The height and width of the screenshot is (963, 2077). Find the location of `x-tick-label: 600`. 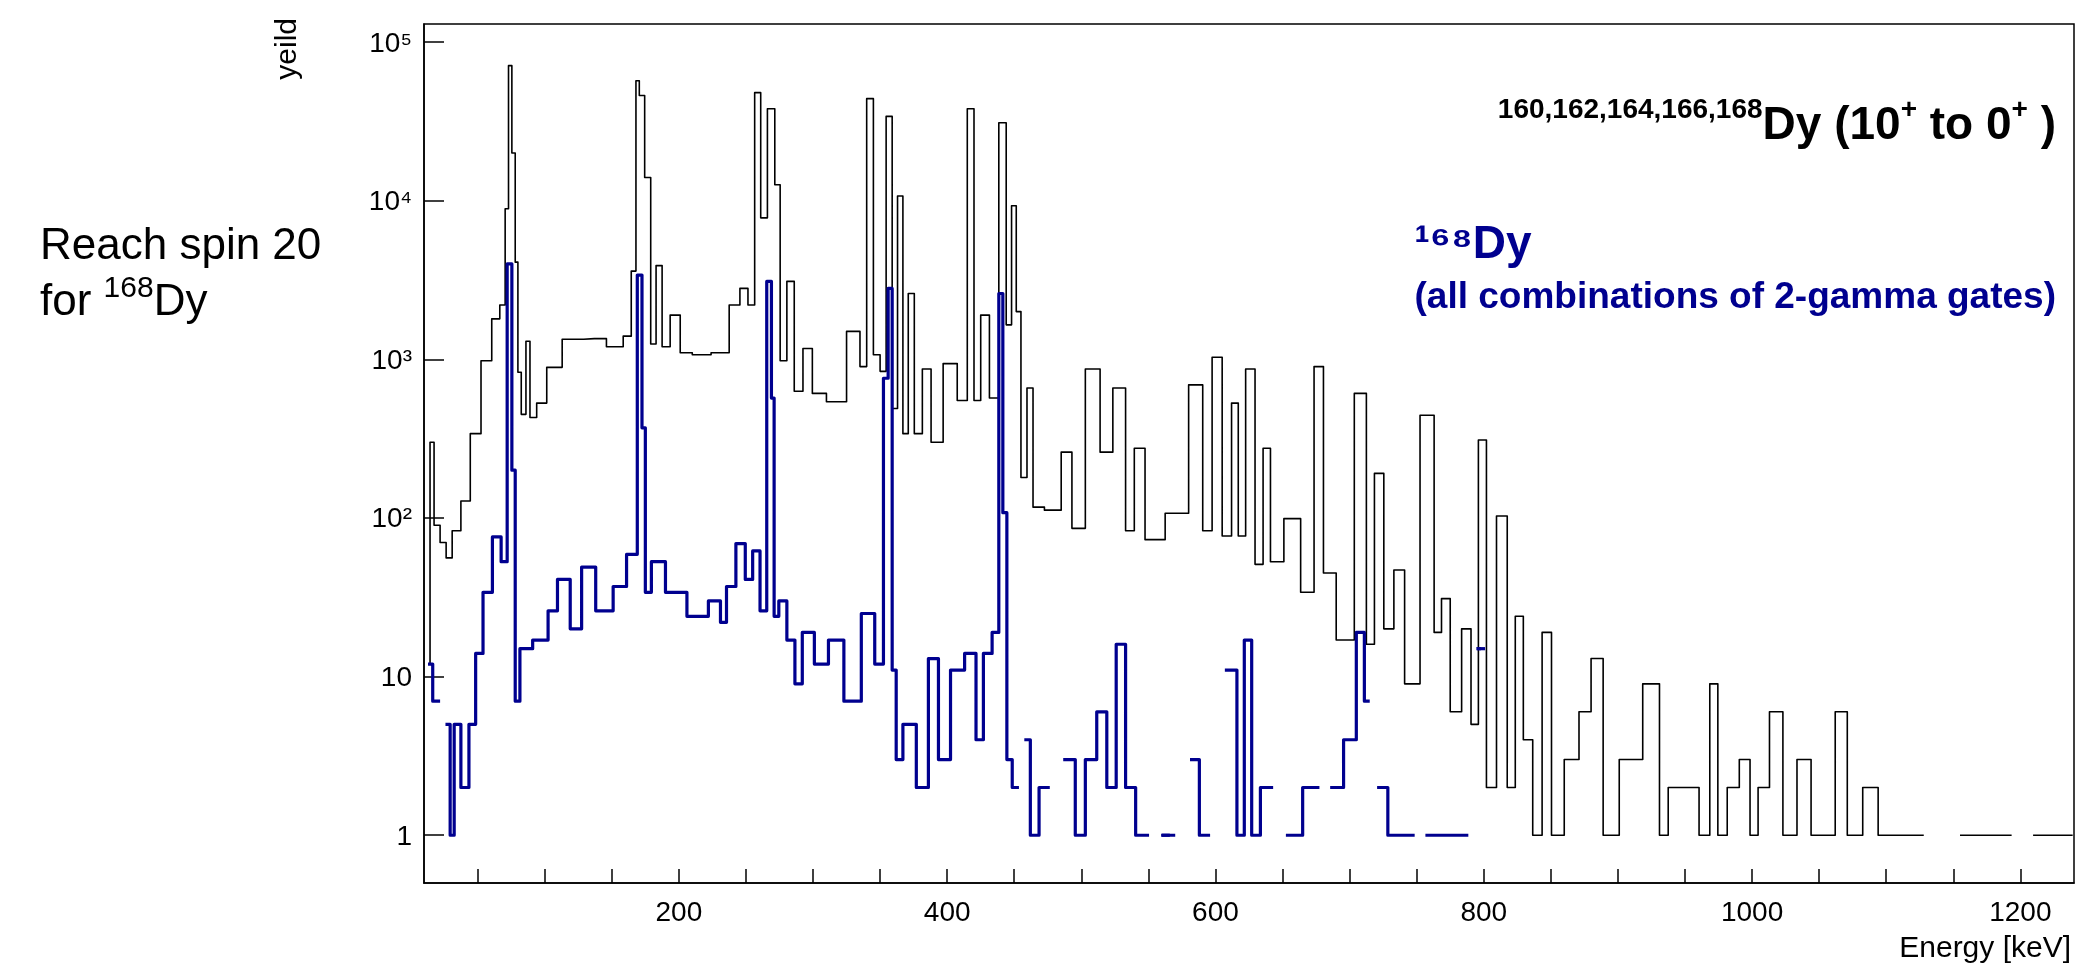

x-tick-label: 600 is located at coordinates (1215, 911).